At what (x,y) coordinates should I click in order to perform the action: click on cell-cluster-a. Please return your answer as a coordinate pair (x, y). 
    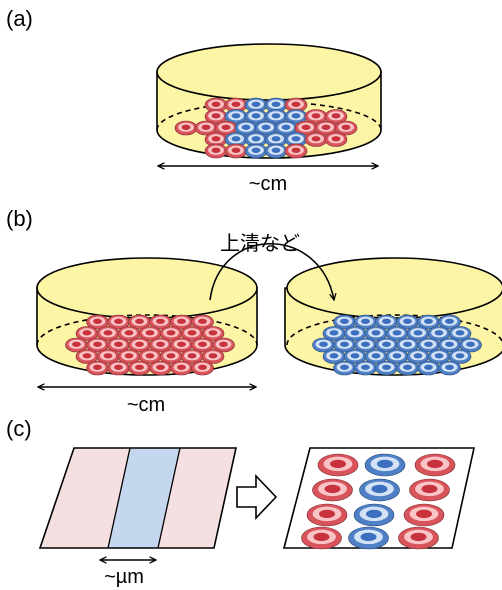
    Looking at the image, I should click on (266, 128).